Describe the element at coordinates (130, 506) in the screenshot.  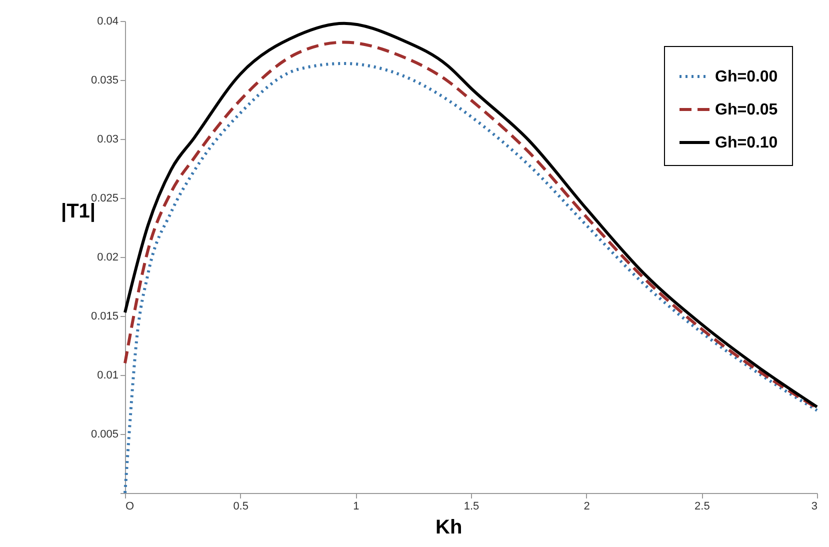
I see `x-tick-label: O` at that location.